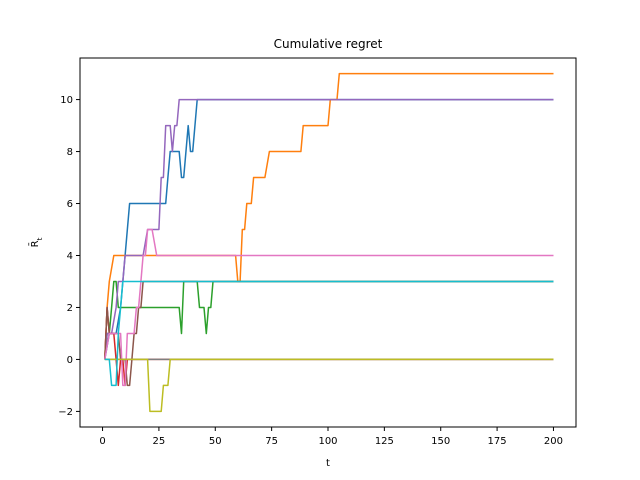 This screenshot has width=640, height=480. I want to click on y-tick-label: 4, so click(70, 256).